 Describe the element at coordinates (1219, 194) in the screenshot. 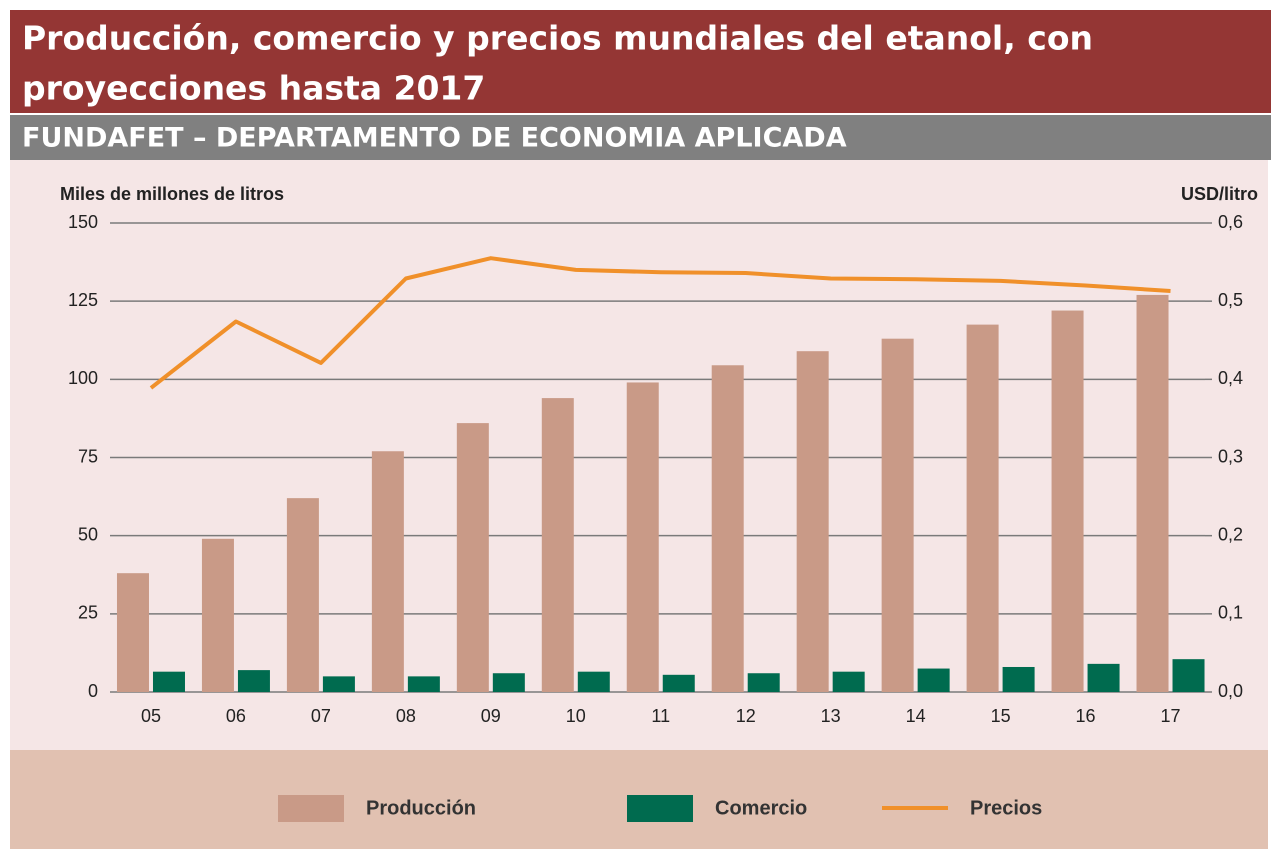

I see `y2-axis-label: USD/litro` at that location.